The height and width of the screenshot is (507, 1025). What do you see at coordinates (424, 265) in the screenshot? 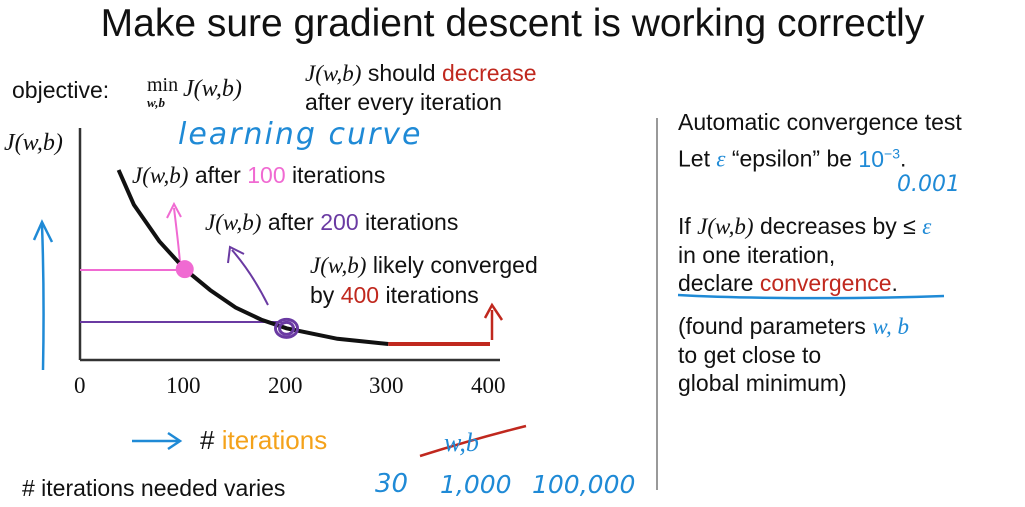
I see `annotation-400-line1: J(w,b) likely converged` at bounding box center [424, 265].